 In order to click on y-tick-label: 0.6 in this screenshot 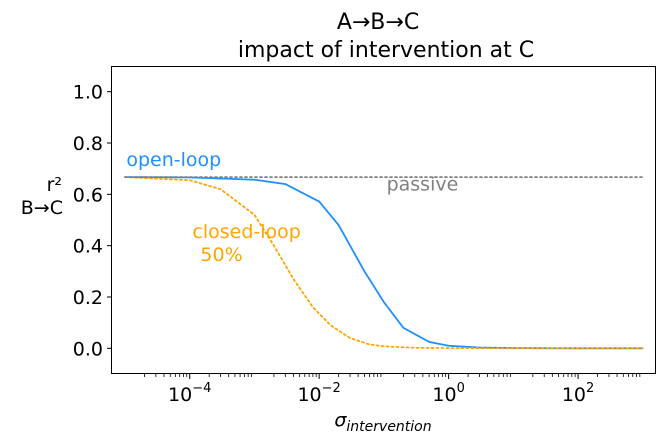, I will do `click(88, 195)`.